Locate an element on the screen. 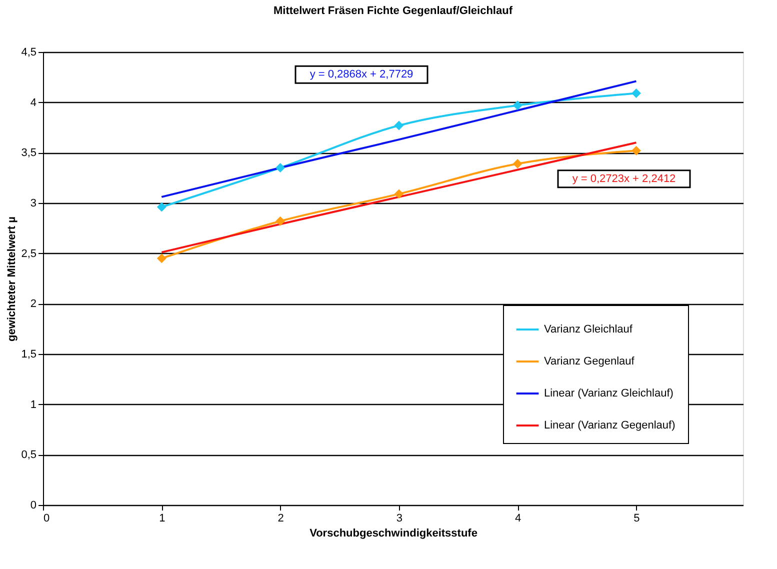 This screenshot has width=777, height=569. annotation: y = 0,2723x + 2,2412 is located at coordinates (624, 178).